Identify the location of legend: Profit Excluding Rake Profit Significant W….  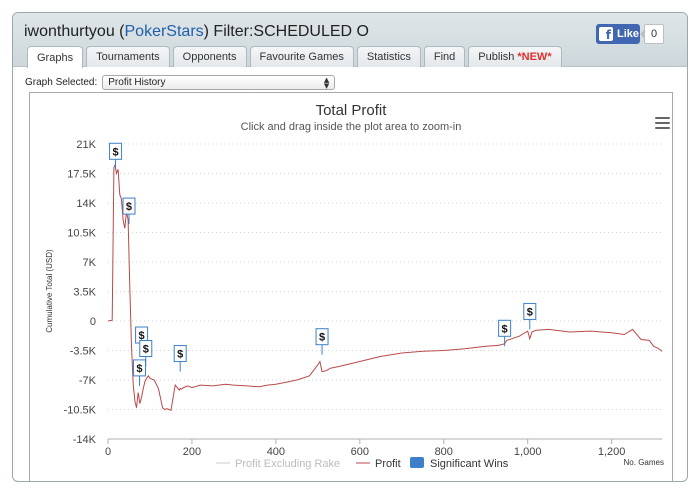
(362, 463).